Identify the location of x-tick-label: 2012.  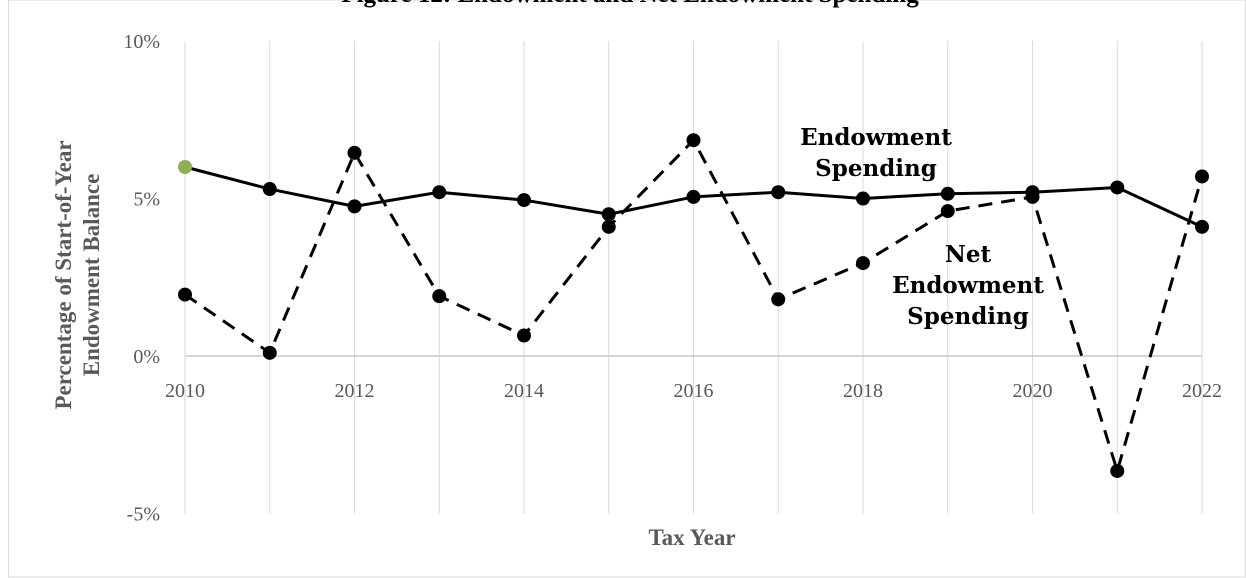
(355, 391).